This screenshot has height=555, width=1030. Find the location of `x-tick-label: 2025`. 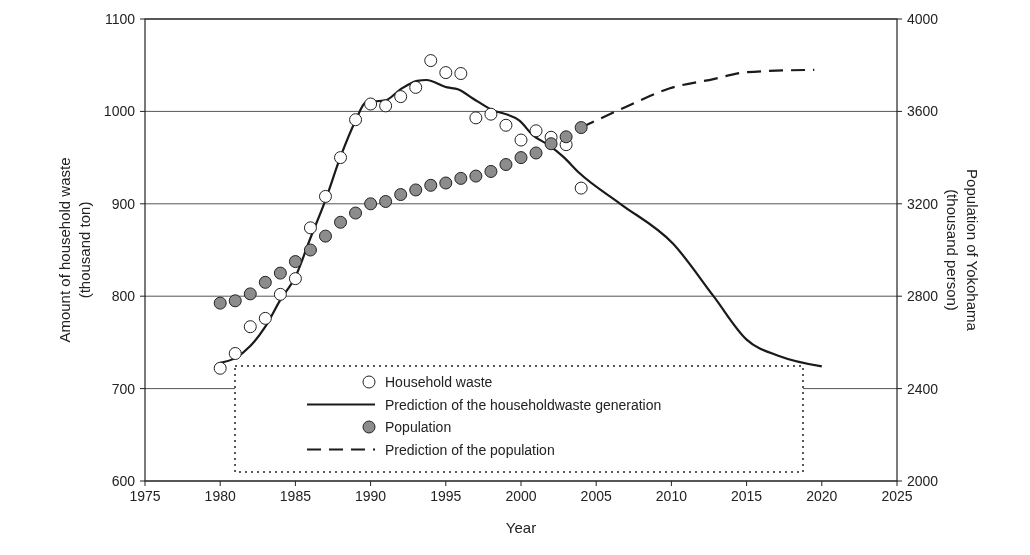

x-tick-label: 2025 is located at coordinates (897, 496).